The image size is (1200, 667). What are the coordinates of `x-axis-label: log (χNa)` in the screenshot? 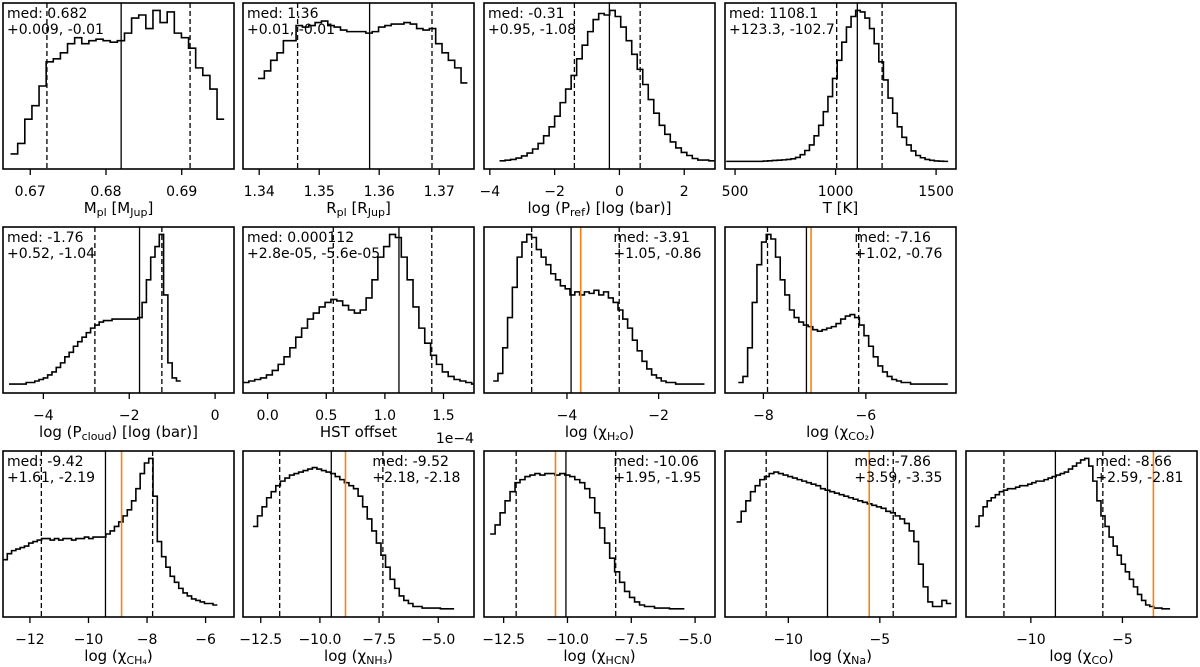 It's located at (840, 657).